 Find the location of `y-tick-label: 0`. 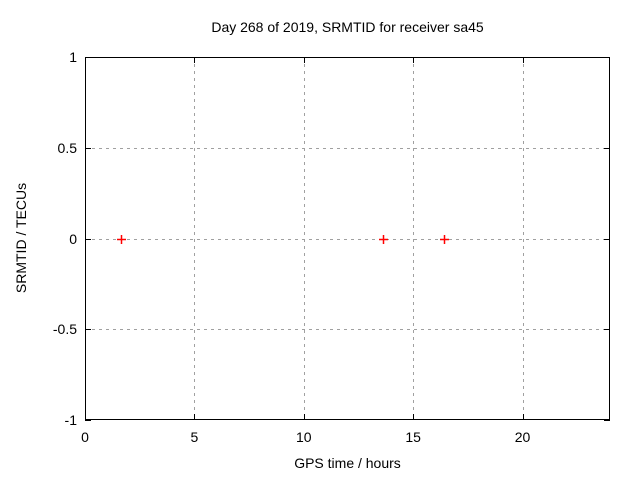

y-tick-label: 0 is located at coordinates (73, 238).